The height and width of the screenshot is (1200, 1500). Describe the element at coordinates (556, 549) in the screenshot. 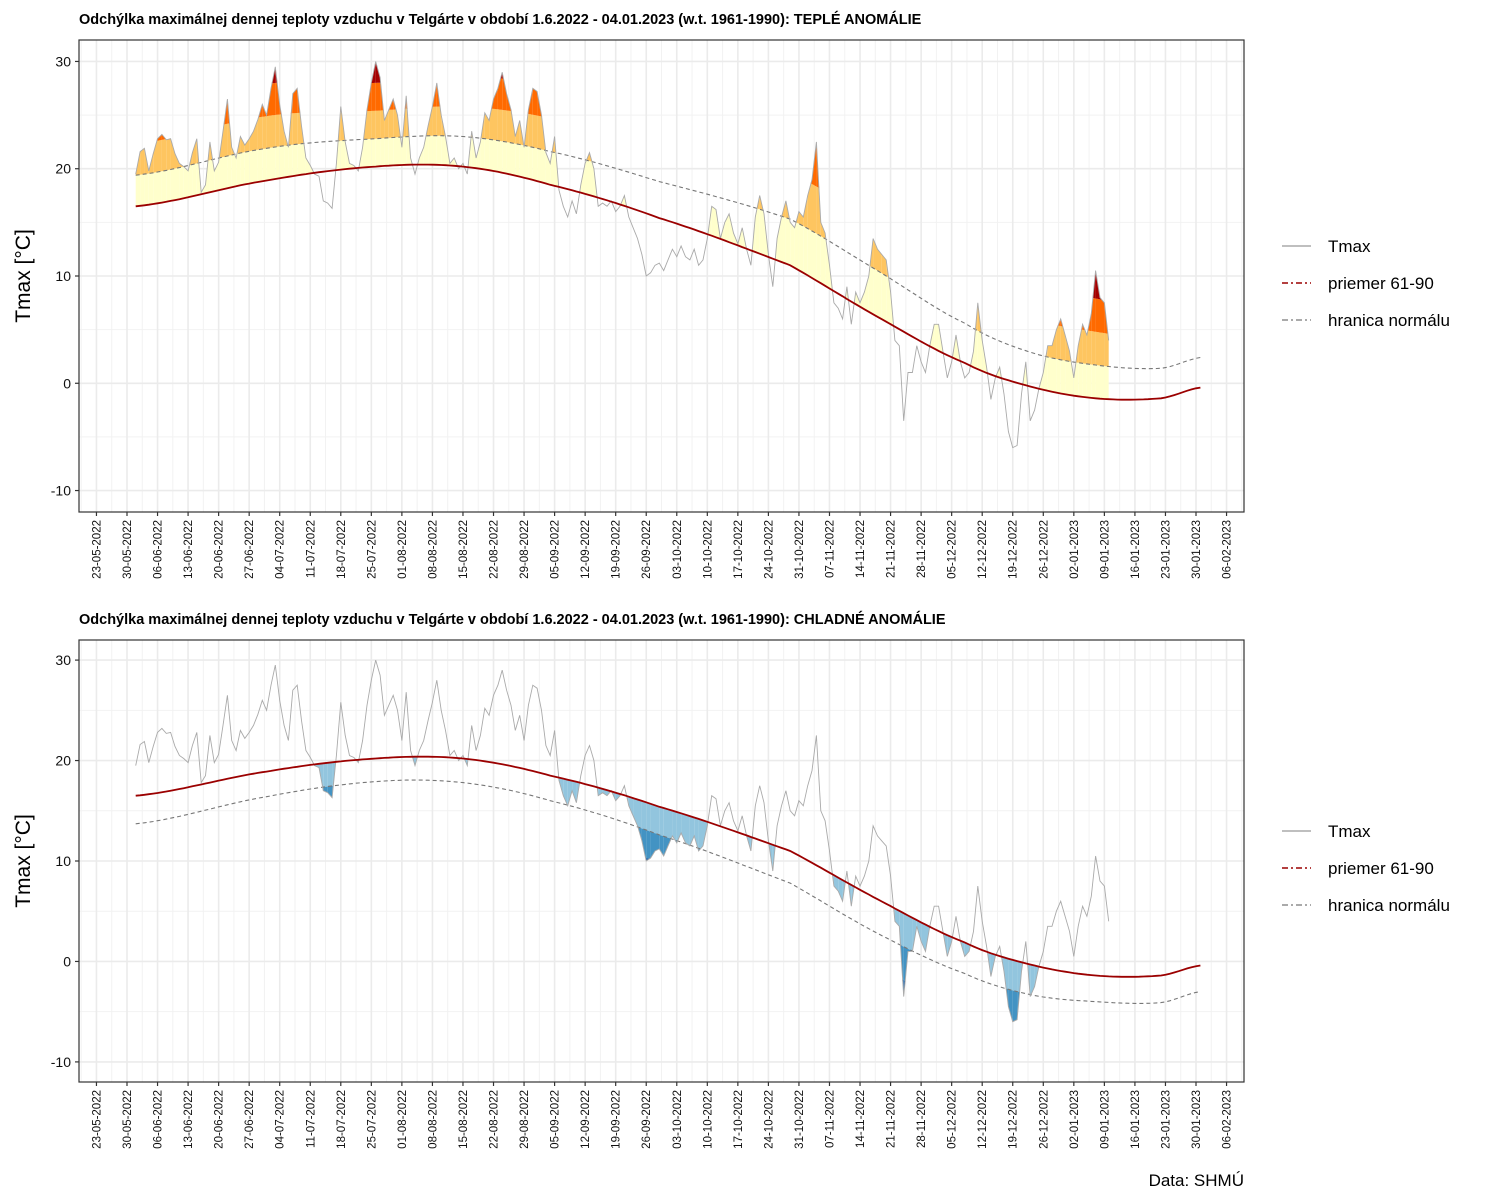

I see `x-tick-label: 05-09-2022` at that location.